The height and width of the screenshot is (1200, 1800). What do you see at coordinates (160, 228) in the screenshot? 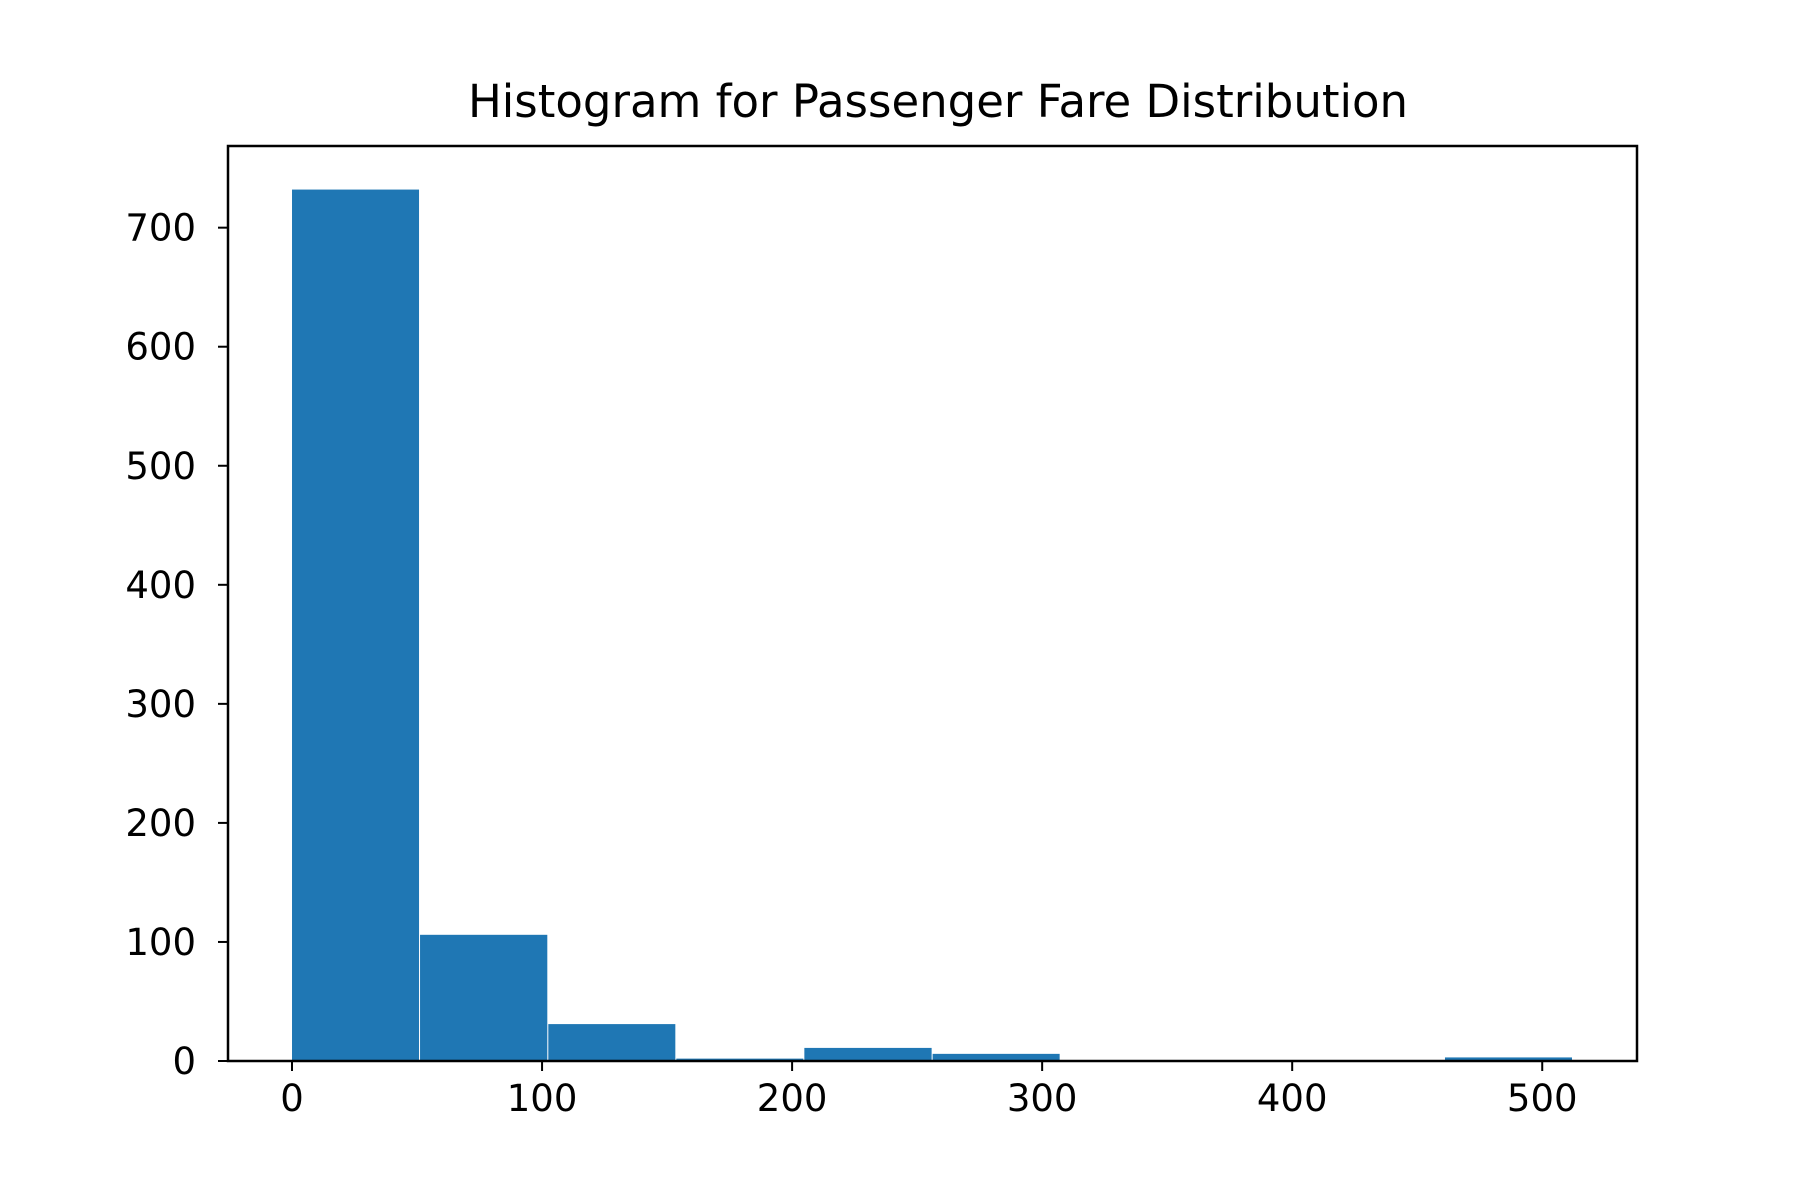
I see `y-tick-label: 700` at bounding box center [160, 228].